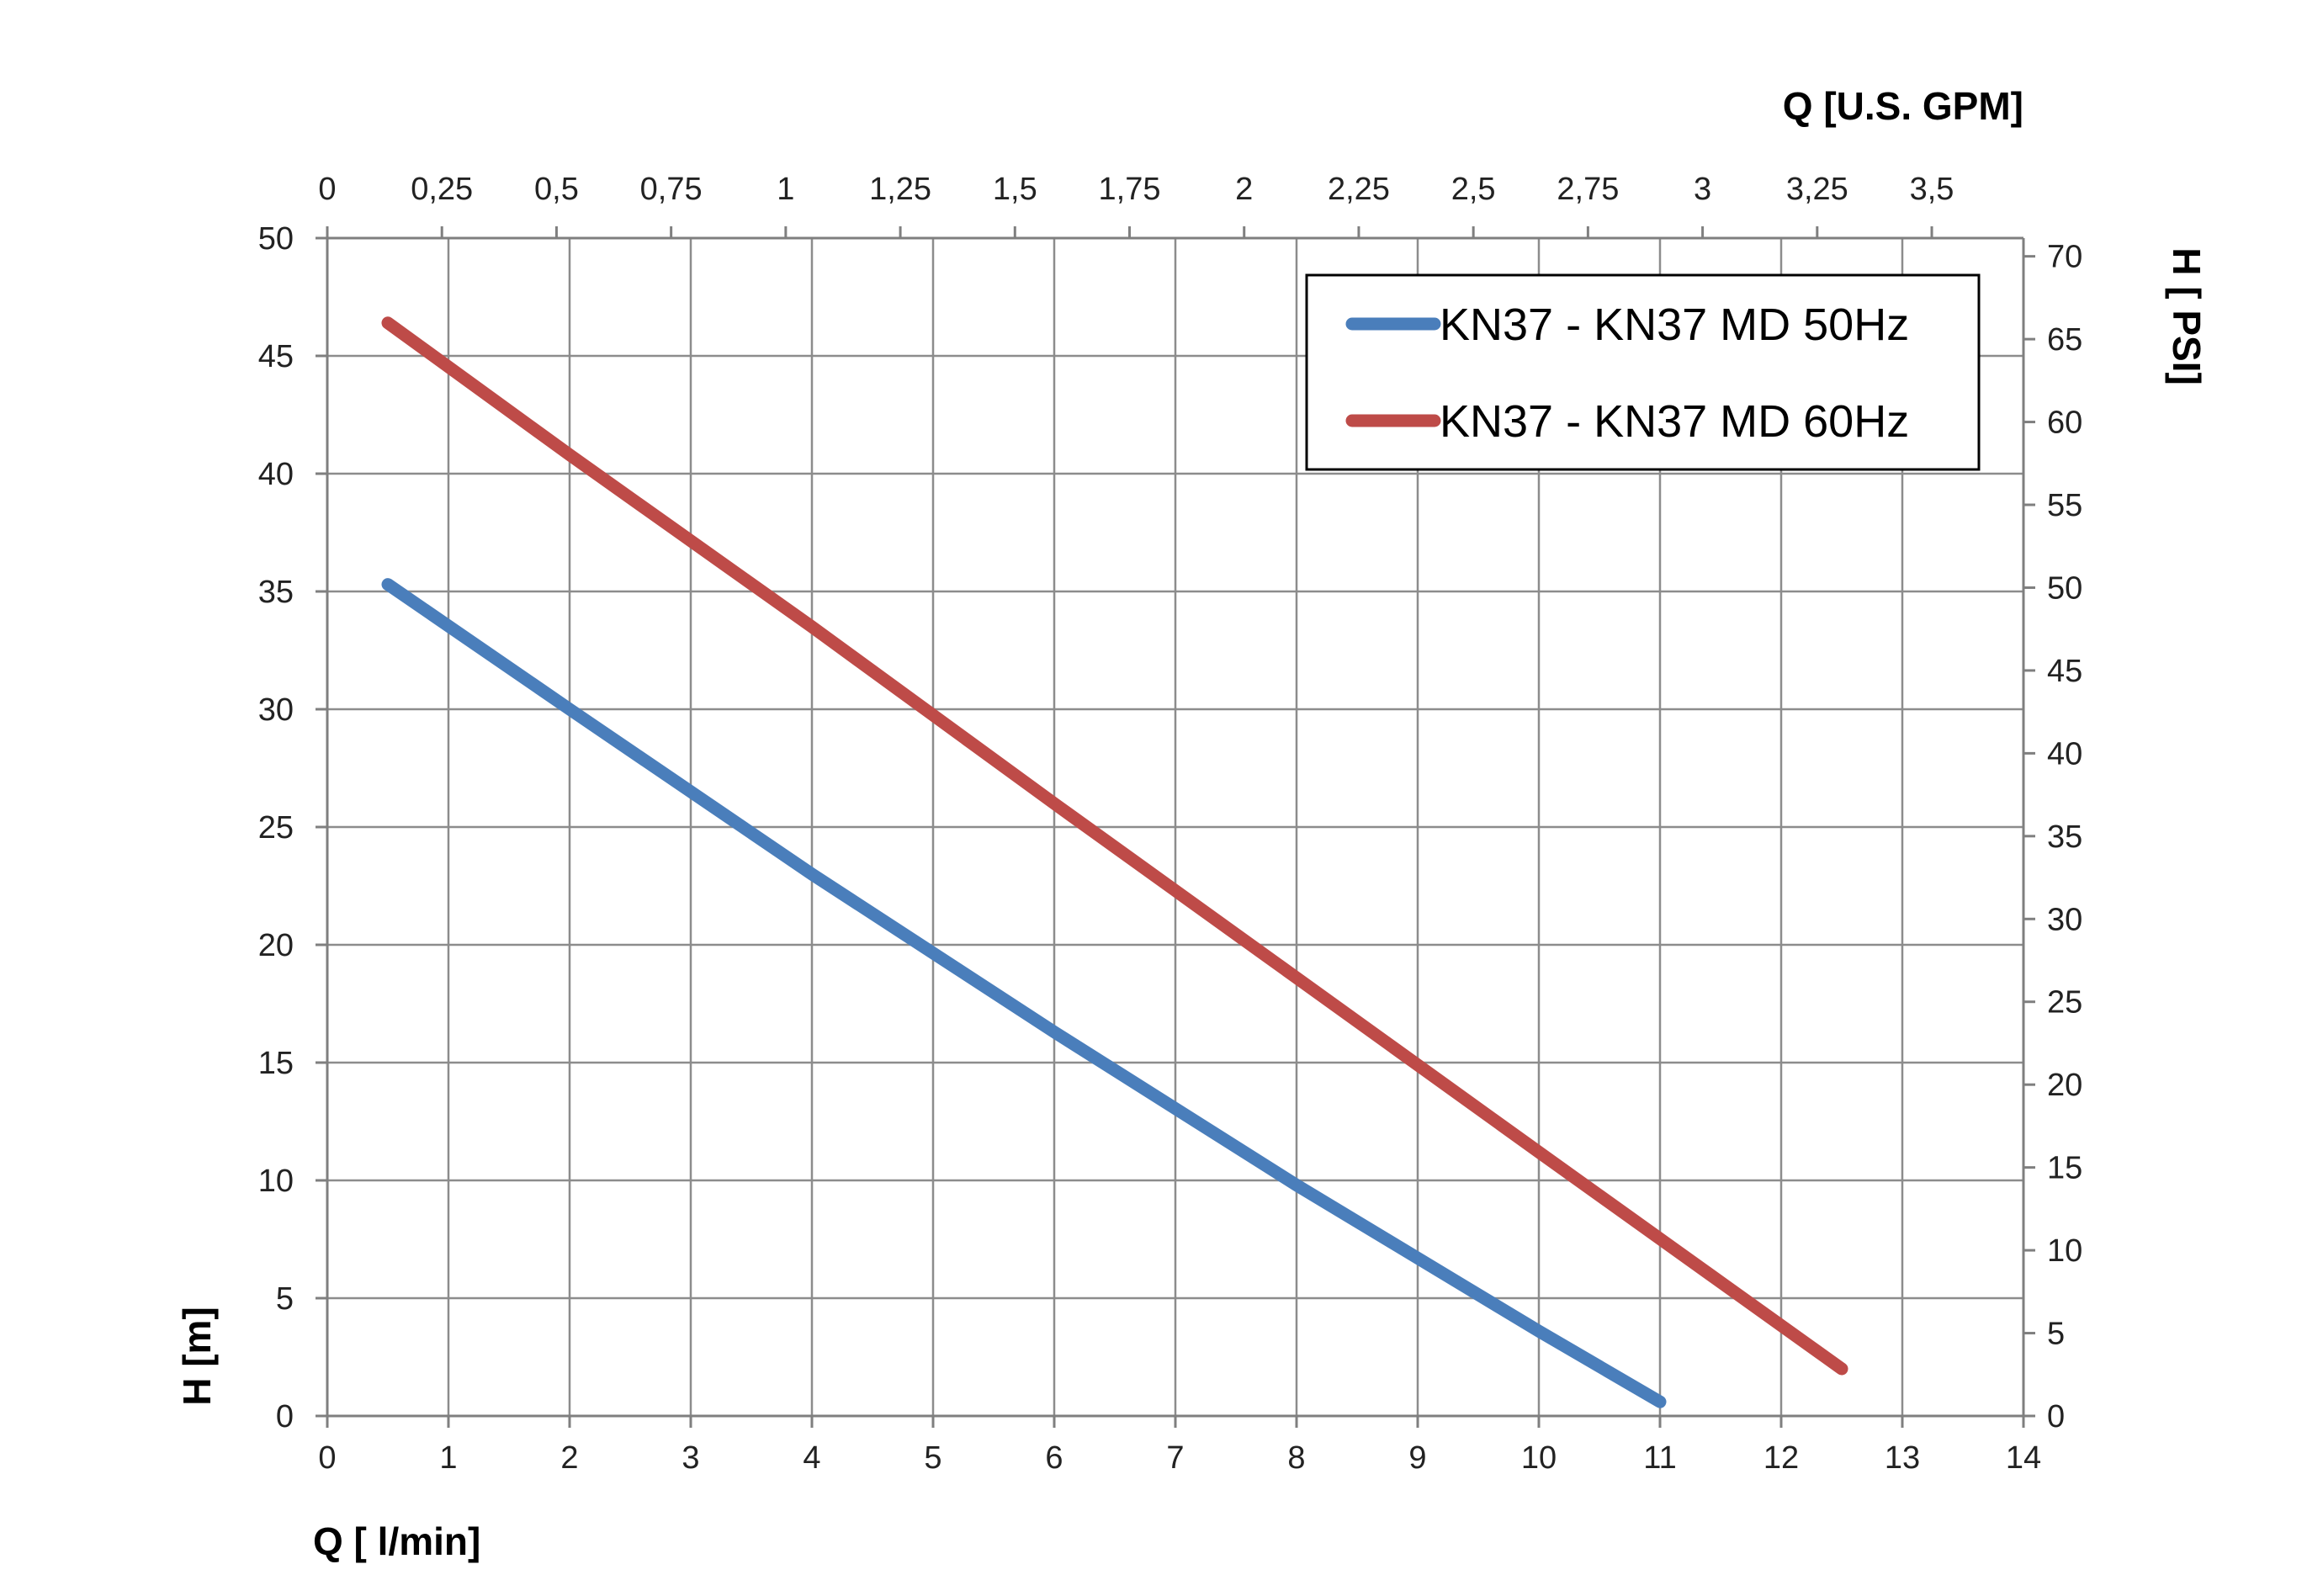  Describe the element at coordinates (1015, 190) in the screenshot. I see `x2-tick-label: 1,5` at that location.